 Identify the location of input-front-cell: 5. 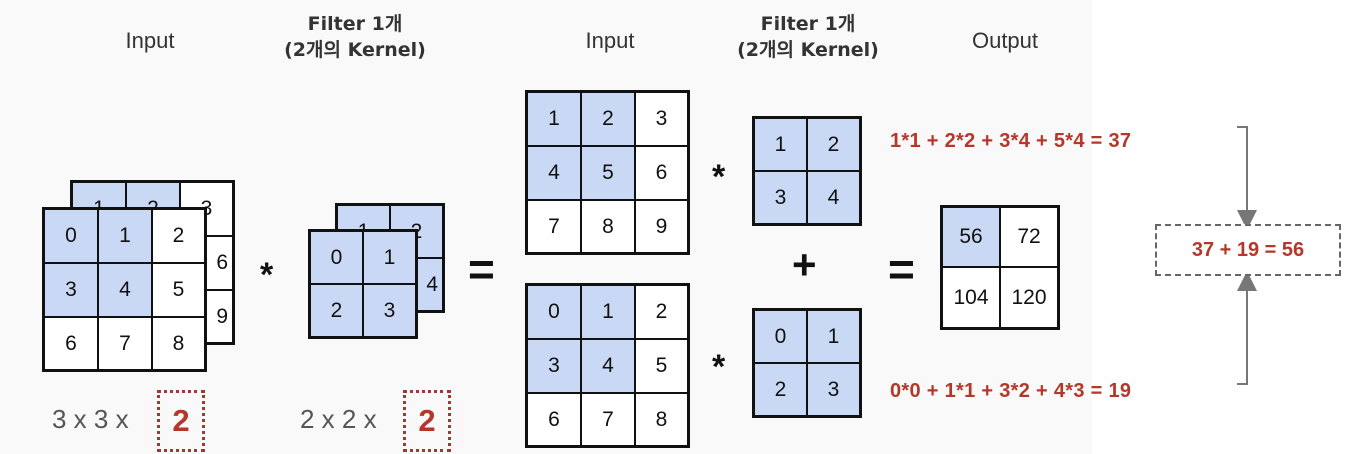
(178, 290).